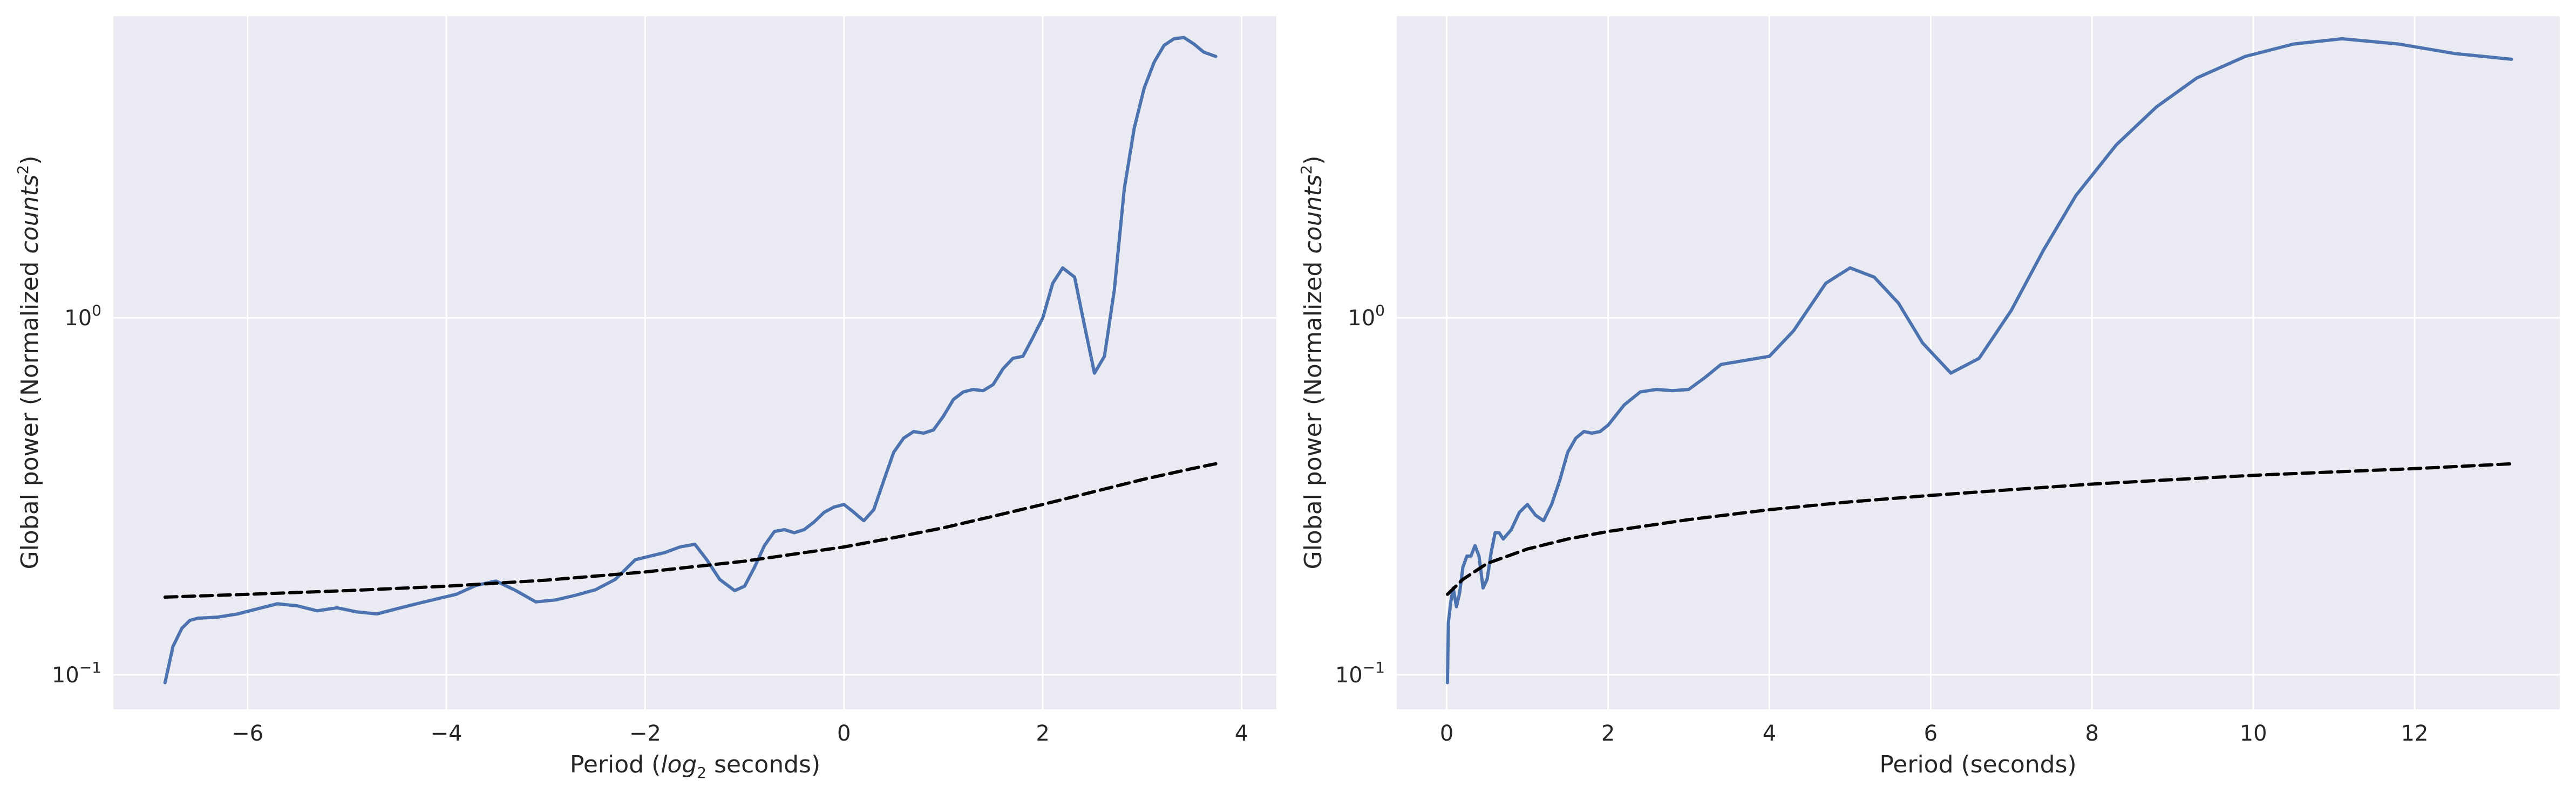 The image size is (2576, 794). Describe the element at coordinates (82, 316) in the screenshot. I see `left-y-tick-label: 10⁰` at that location.